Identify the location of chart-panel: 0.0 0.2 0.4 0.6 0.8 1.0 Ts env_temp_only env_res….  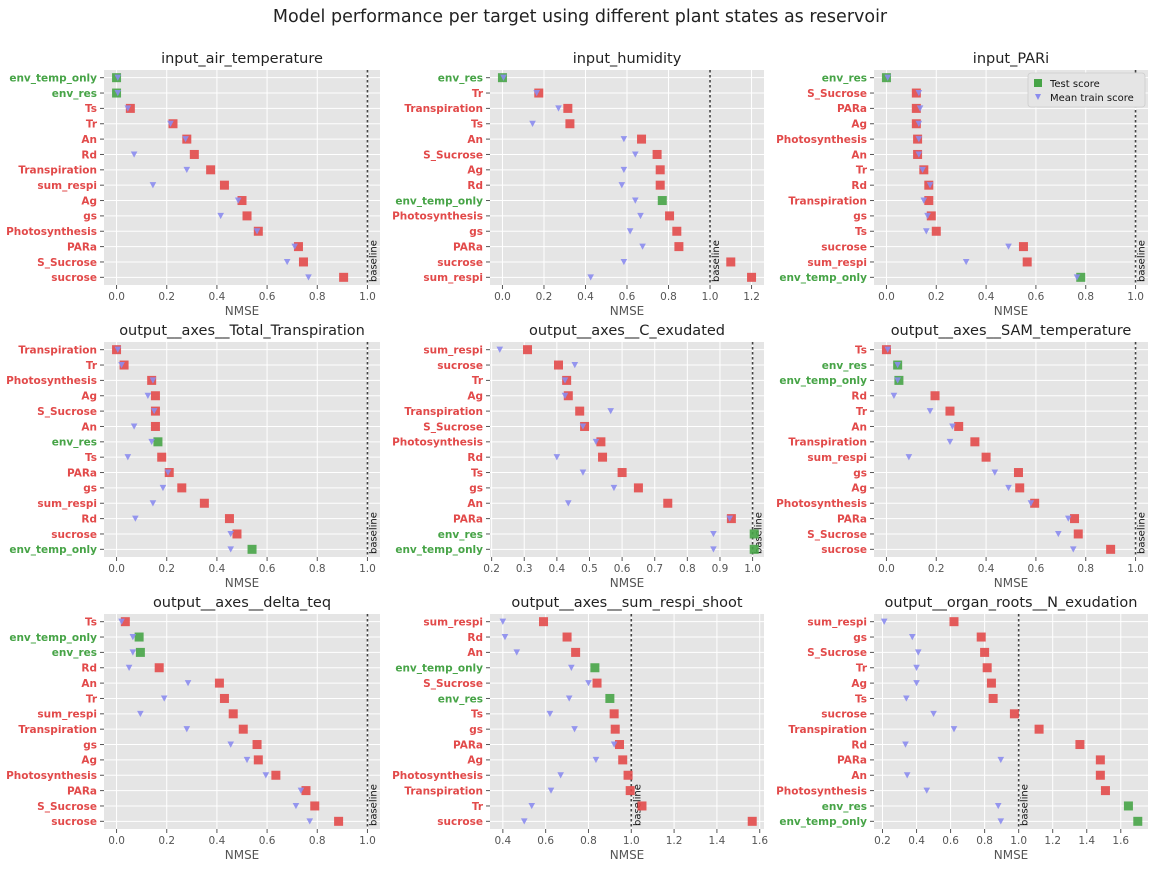
(193, 728).